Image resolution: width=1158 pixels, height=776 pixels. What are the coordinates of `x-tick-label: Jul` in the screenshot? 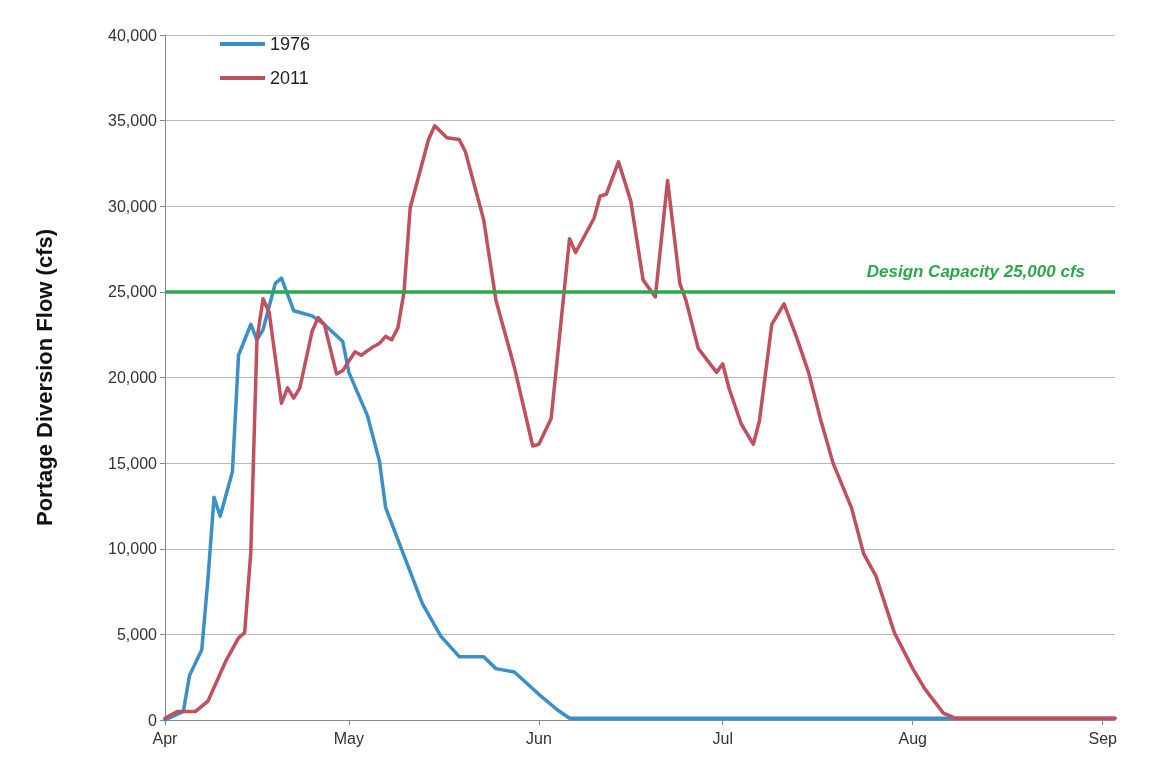 It's located at (722, 738).